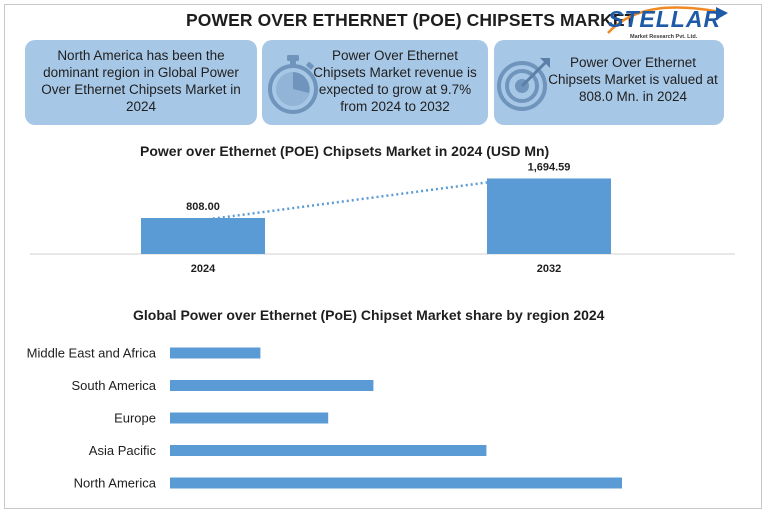  What do you see at coordinates (203, 207) in the screenshot?
I see `data-label-2024: 808.00` at bounding box center [203, 207].